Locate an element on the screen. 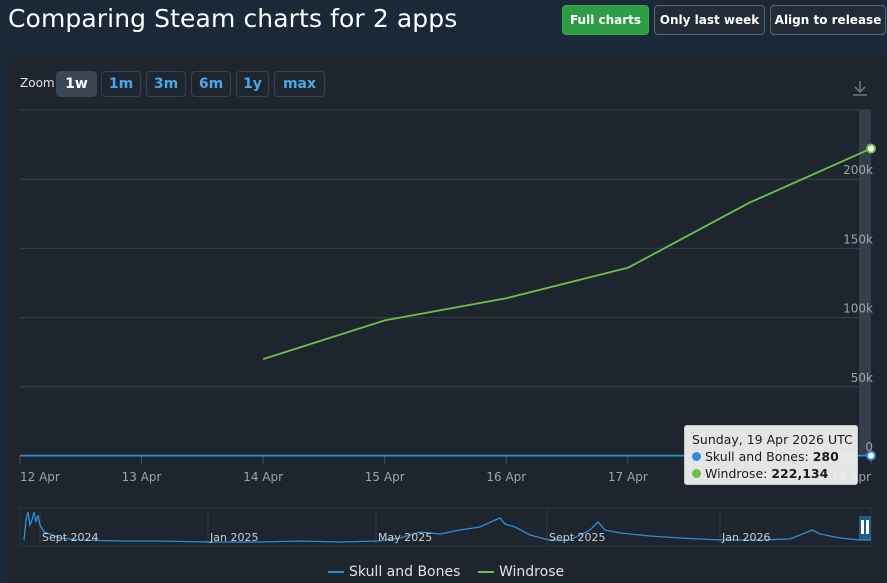 The image size is (887, 583). tooltip-series-name: Windrose is located at coordinates (734, 473).